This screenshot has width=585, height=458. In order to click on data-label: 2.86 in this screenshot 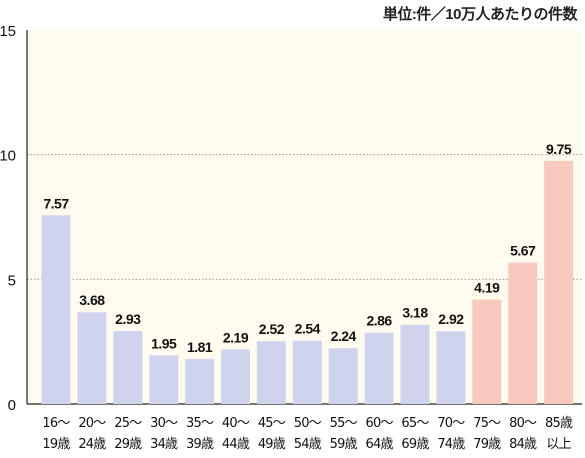, I will do `click(379, 321)`.